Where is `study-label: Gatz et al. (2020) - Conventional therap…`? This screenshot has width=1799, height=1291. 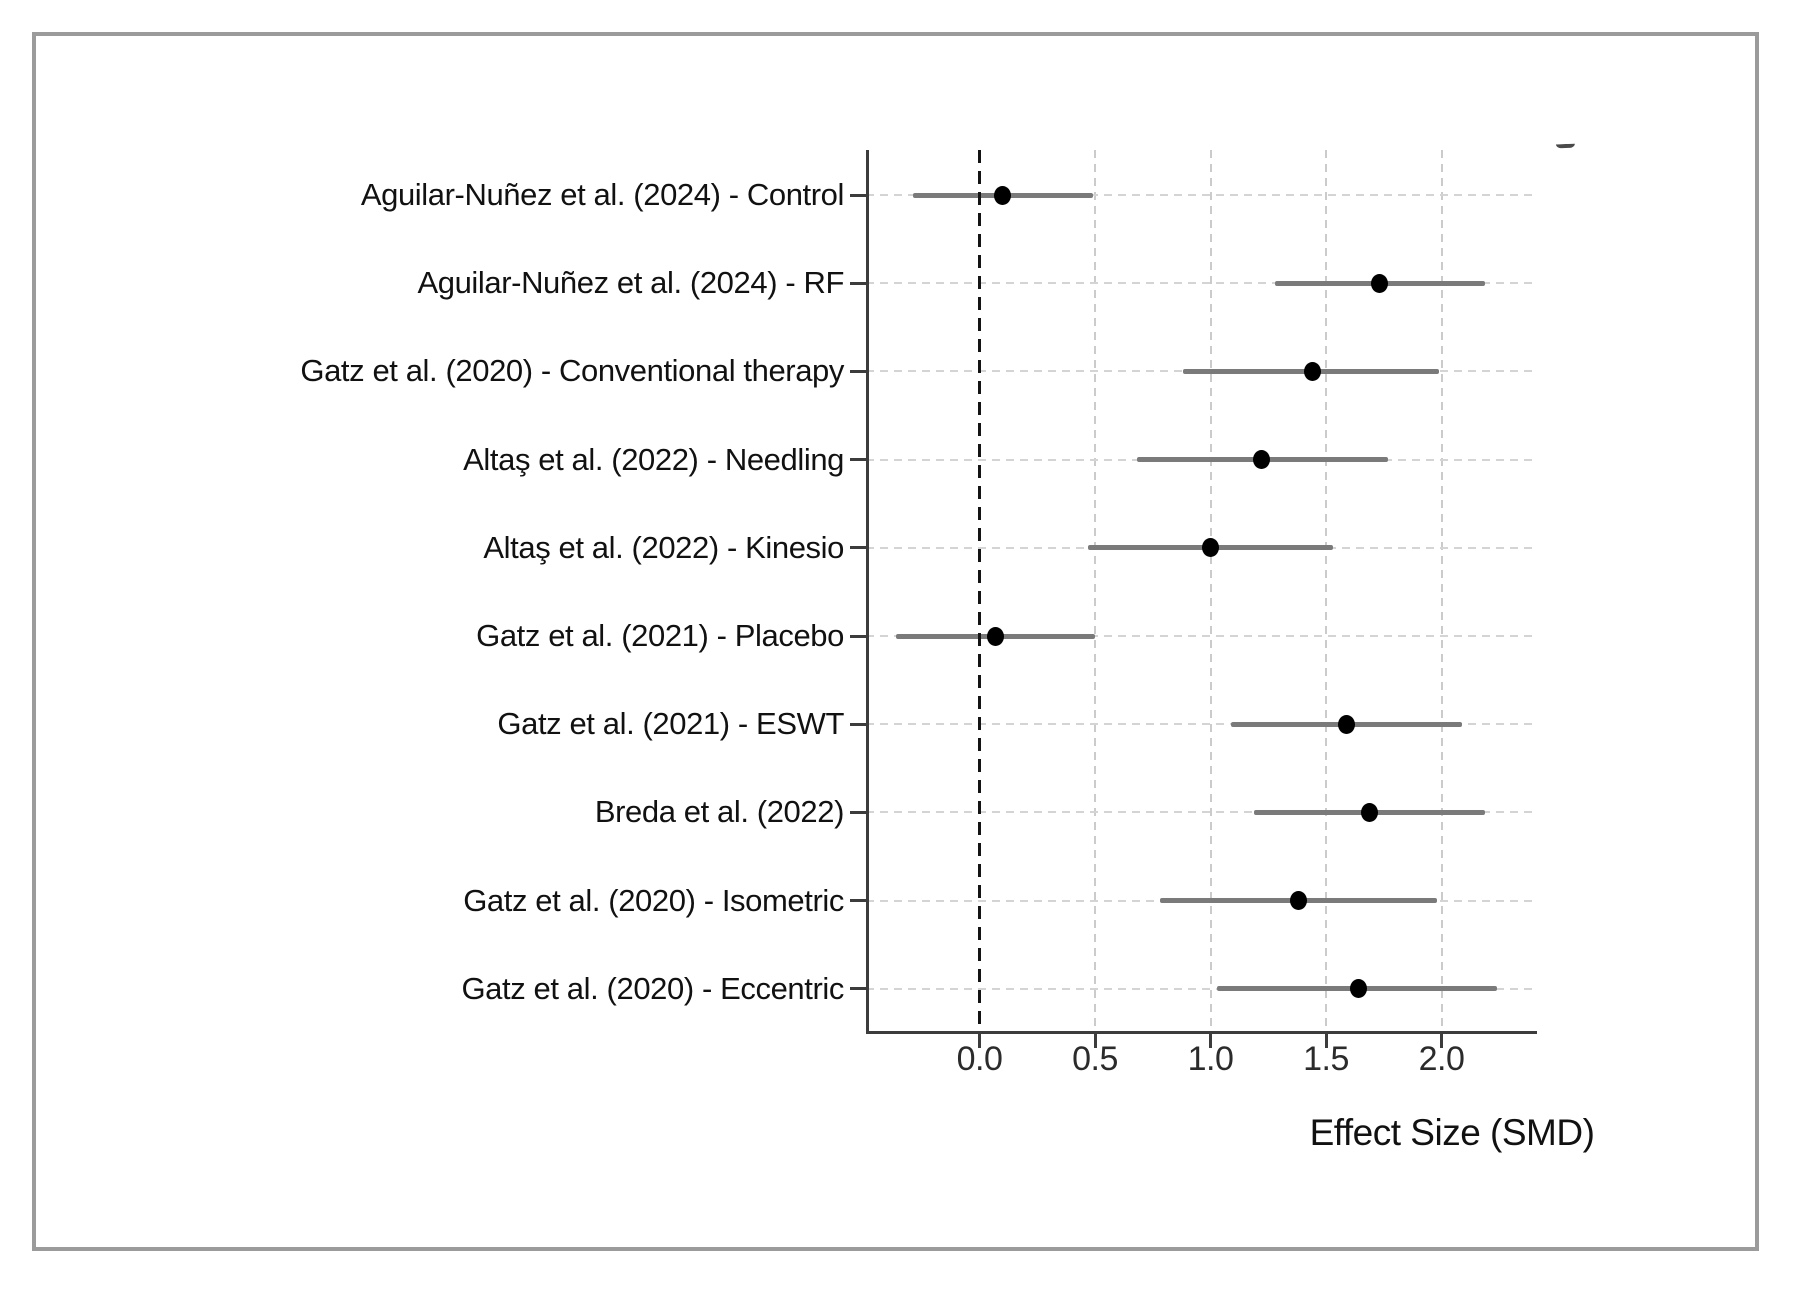
study-label: Gatz et al. (2020) - Conventional therap… is located at coordinates (572, 371).